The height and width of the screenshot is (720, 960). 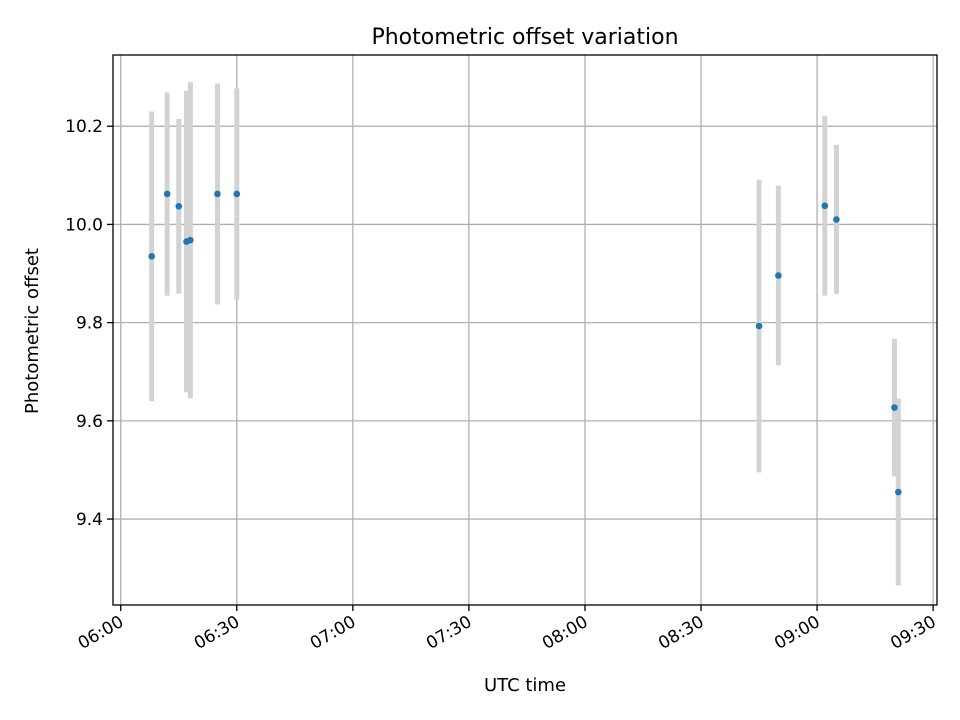 What do you see at coordinates (84, 225) in the screenshot?
I see `y-tick-label: 10.0` at bounding box center [84, 225].